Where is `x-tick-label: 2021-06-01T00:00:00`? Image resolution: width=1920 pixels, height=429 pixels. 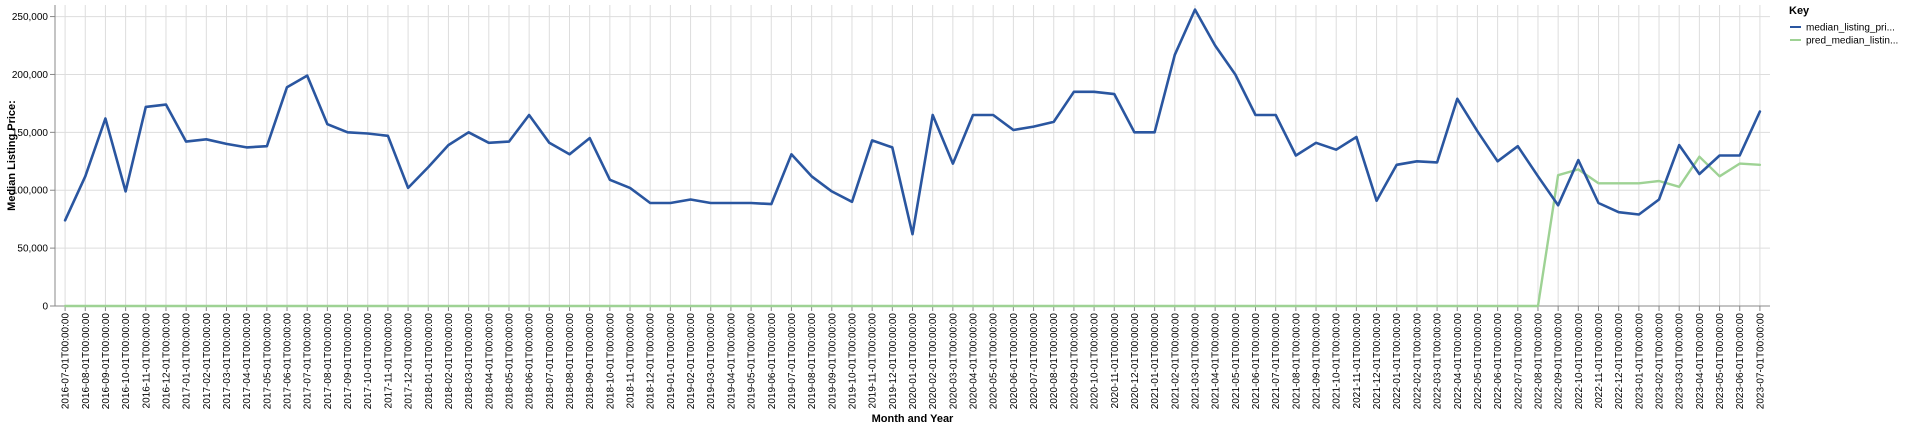 x-tick-label: 2021-06-01T00:00:00 is located at coordinates (1256, 361).